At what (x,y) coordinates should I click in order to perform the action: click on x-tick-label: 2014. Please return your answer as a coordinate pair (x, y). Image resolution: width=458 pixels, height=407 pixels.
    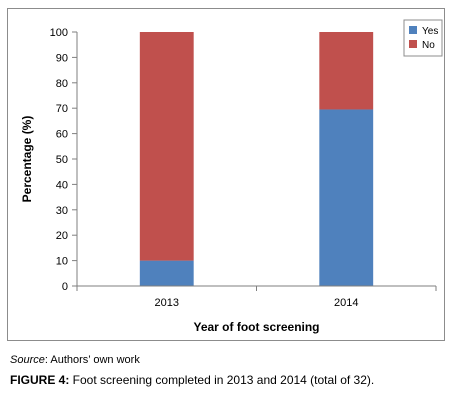
    Looking at the image, I should click on (346, 303).